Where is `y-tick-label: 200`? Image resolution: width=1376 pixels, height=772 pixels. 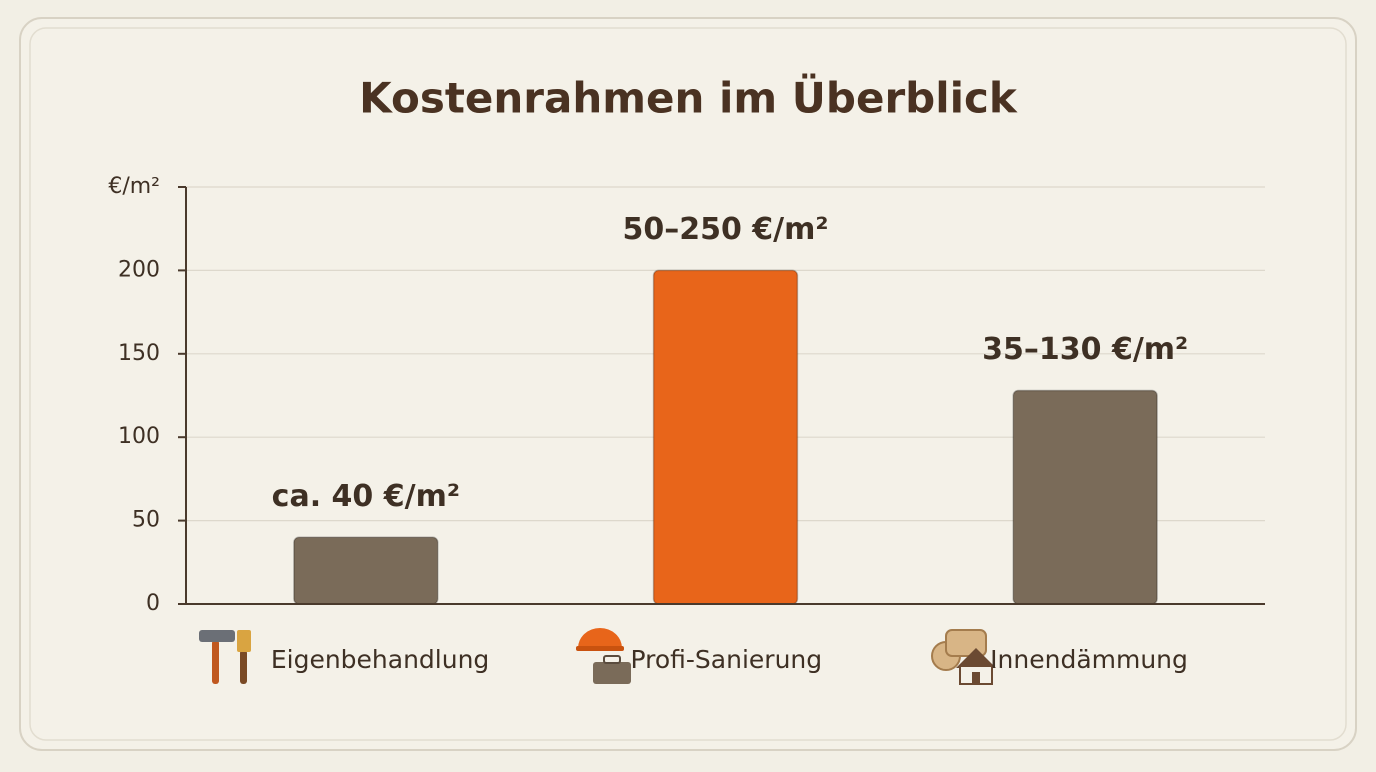
y-tick-label: 200 is located at coordinates (139, 269).